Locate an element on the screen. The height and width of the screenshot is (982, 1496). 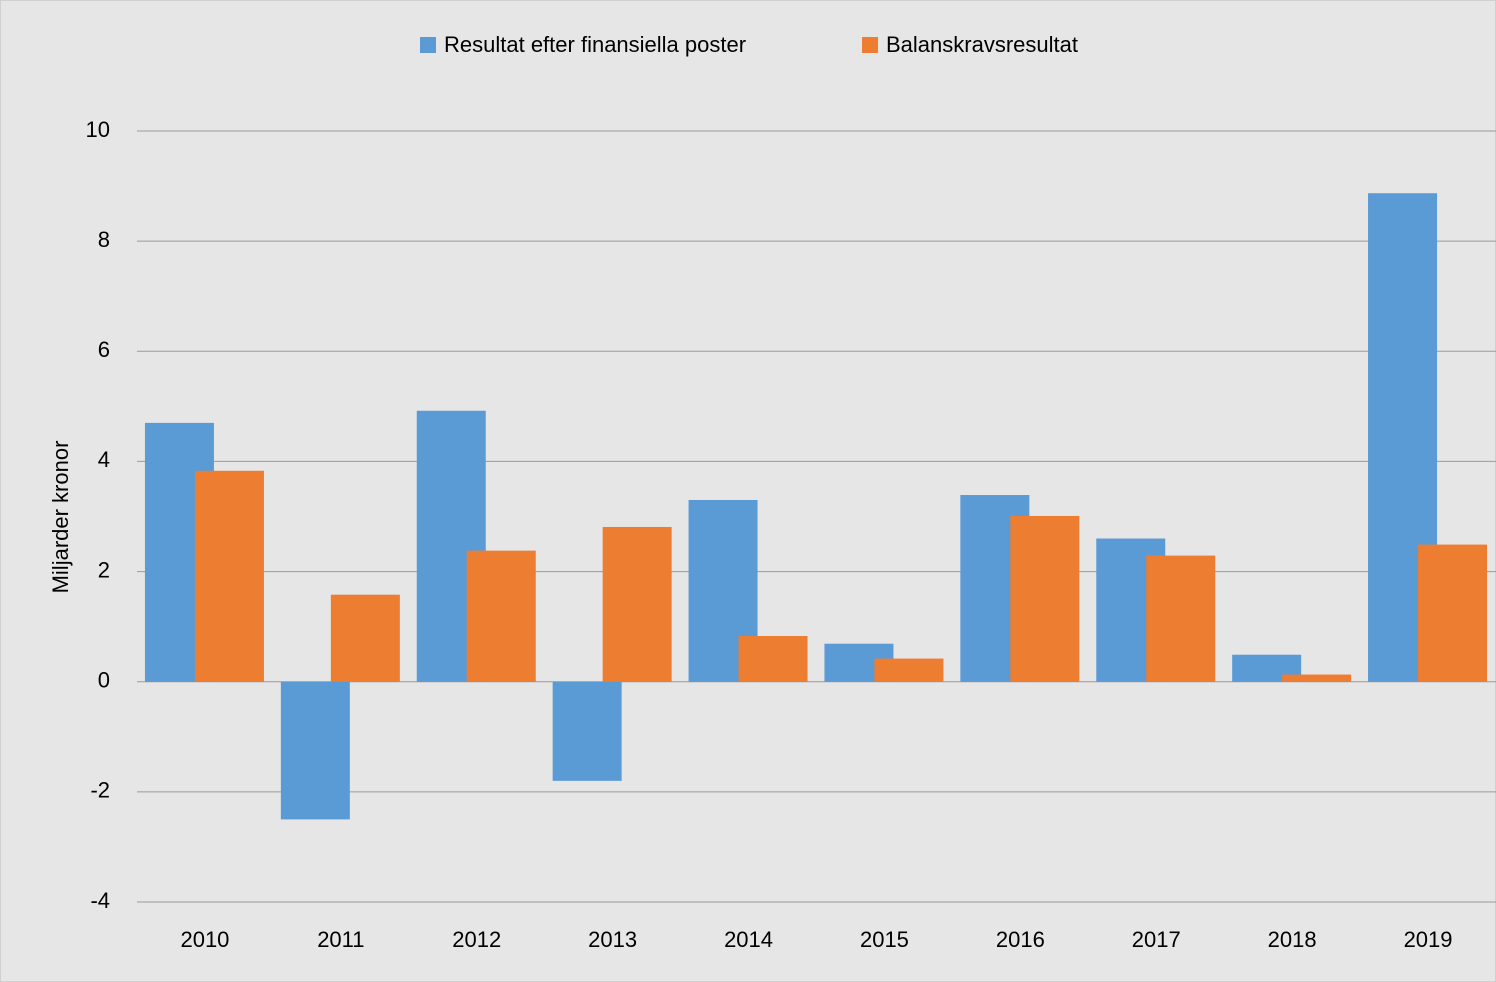
x-tick-label: 2012 is located at coordinates (476, 939).